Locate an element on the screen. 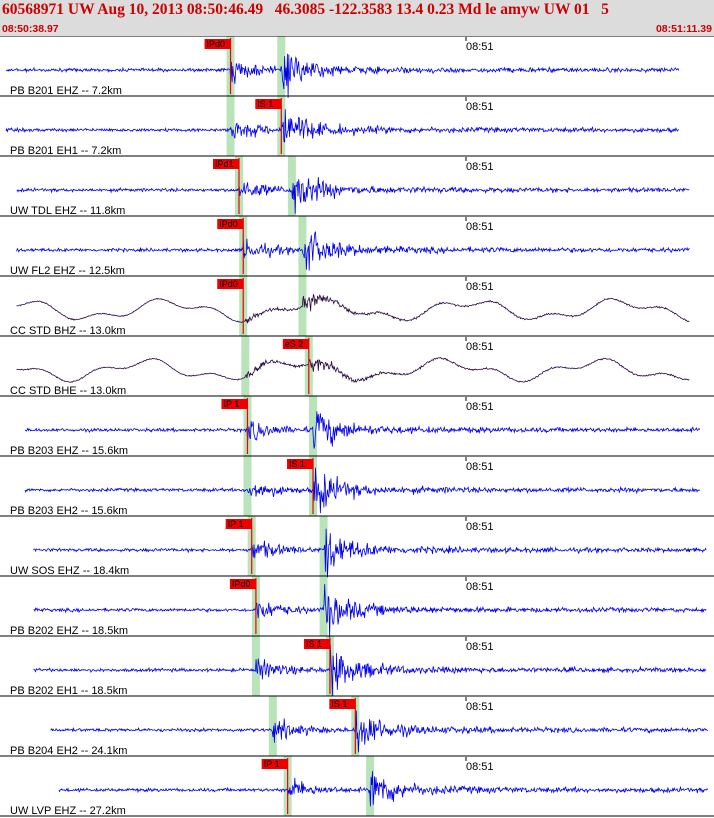  time-end: 08:51:11.39 is located at coordinates (683, 29).